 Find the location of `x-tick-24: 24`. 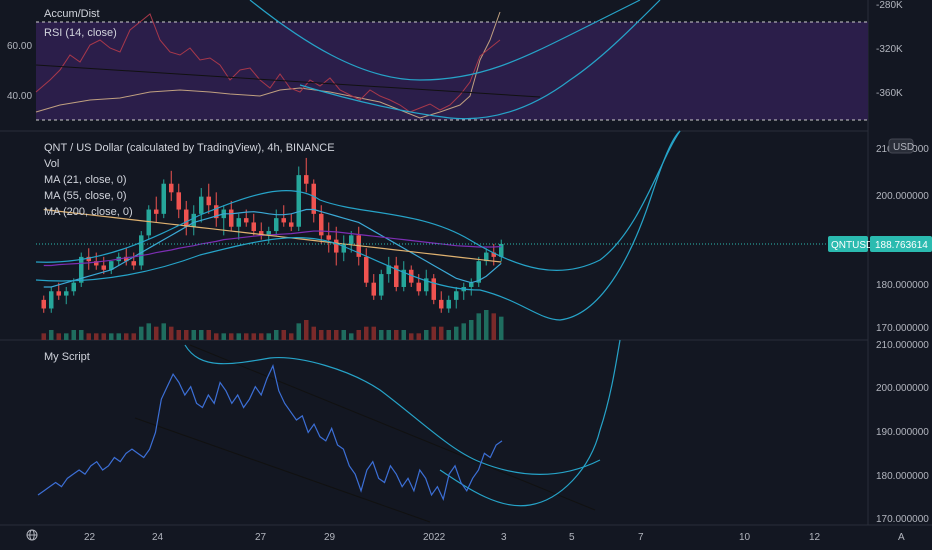

x-tick-24: 24 is located at coordinates (158, 537).